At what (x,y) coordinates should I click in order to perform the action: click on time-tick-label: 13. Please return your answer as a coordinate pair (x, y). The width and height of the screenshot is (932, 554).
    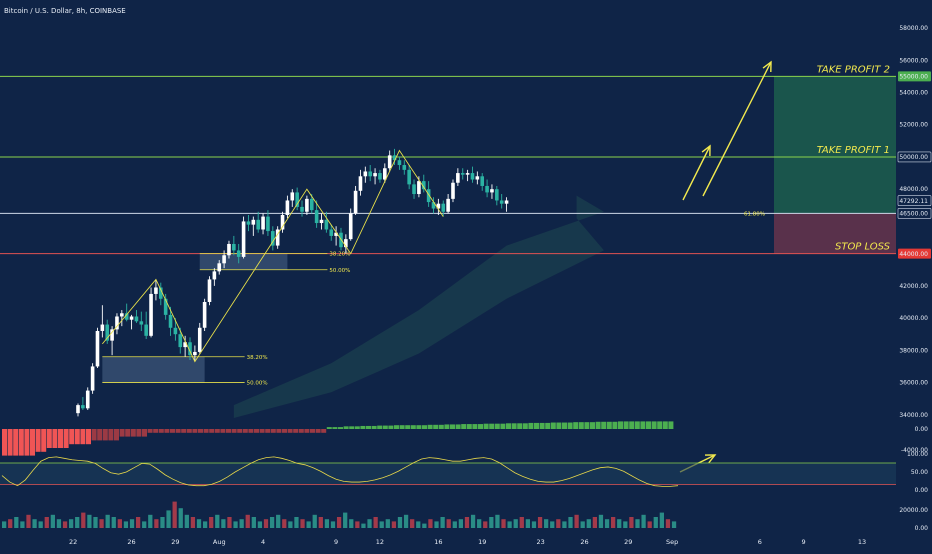
    Looking at the image, I should click on (862, 542).